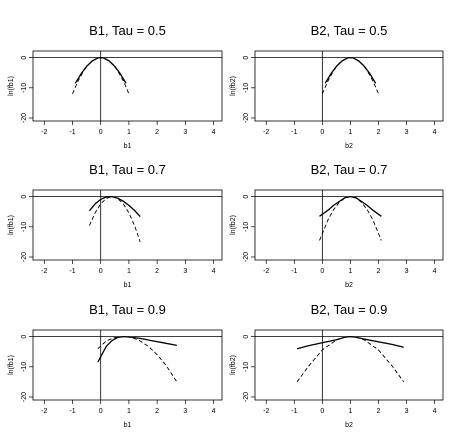  I want to click on panel-title: B1, Tau = 0.9, so click(127, 309).